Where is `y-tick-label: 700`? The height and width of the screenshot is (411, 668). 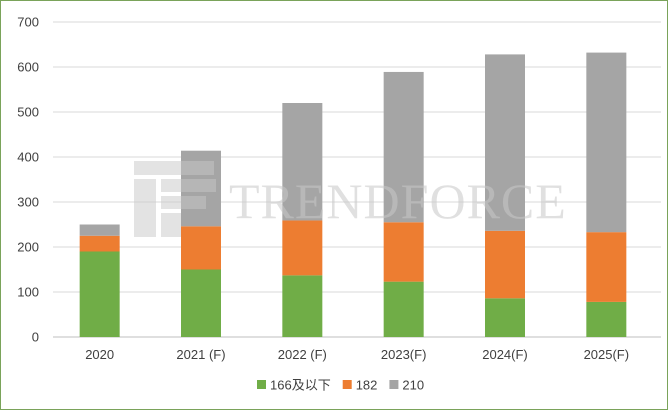 y-tick-label: 700 is located at coordinates (28, 22).